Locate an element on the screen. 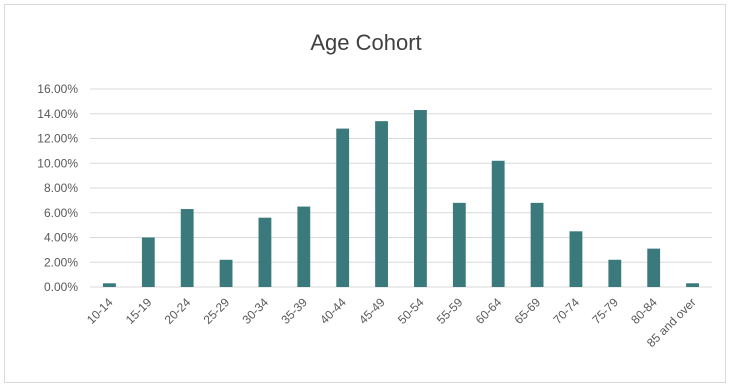 The width and height of the screenshot is (732, 389). x-tick-label: 55-59 is located at coordinates (450, 311).